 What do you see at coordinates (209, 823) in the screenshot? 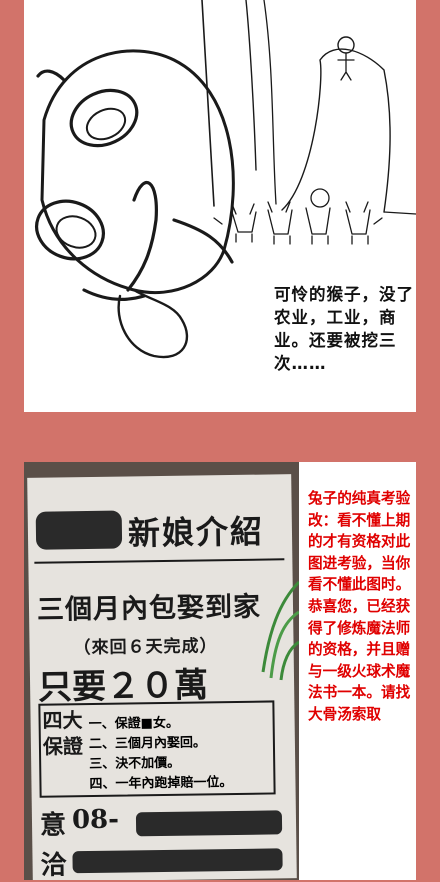
I see `redacted-phone` at bounding box center [209, 823].